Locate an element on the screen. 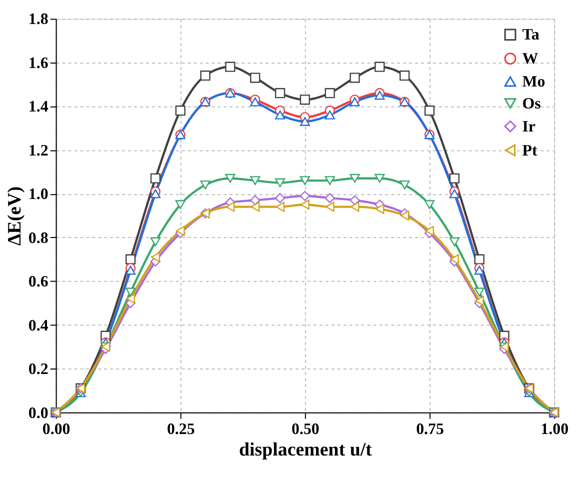 This screenshot has width=583, height=485. x-axis-title: displacement u/t is located at coordinates (305, 450).